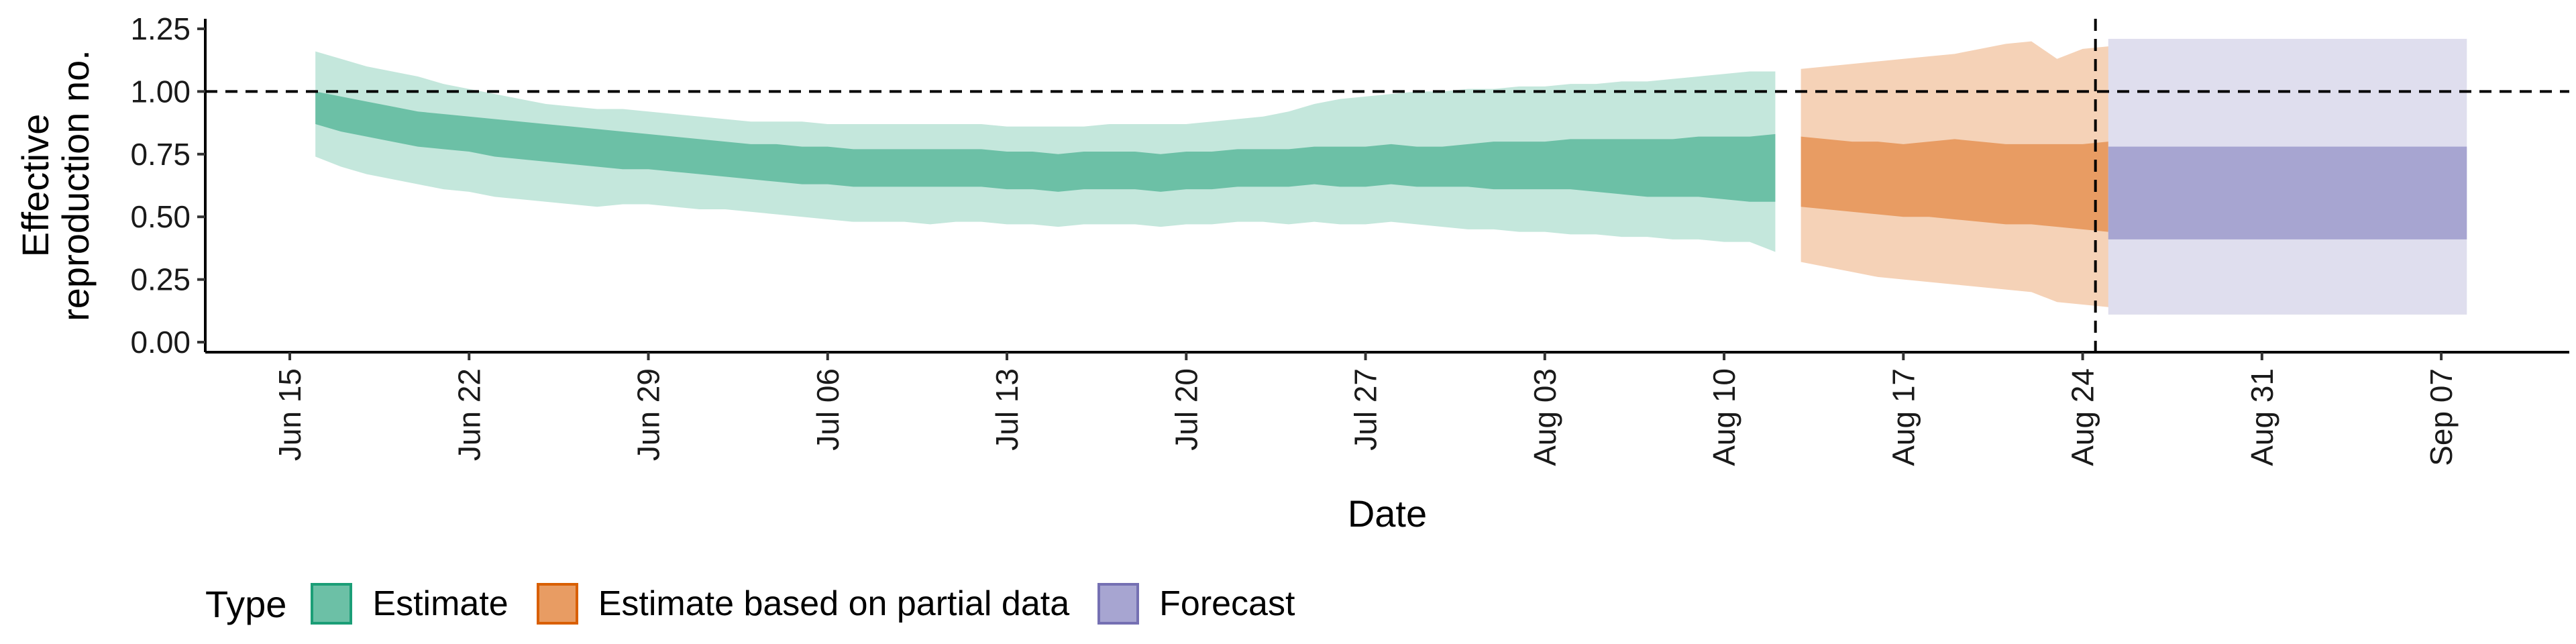  Describe the element at coordinates (557, 604) in the screenshot. I see `legend-swatch-partial` at that location.